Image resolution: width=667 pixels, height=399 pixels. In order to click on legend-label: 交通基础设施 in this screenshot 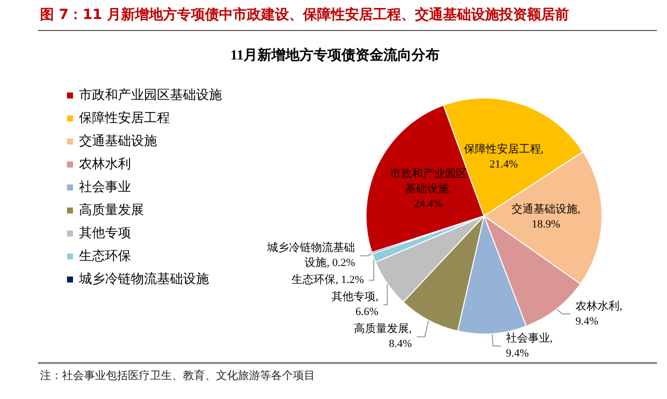, I will do `click(118, 141)`.